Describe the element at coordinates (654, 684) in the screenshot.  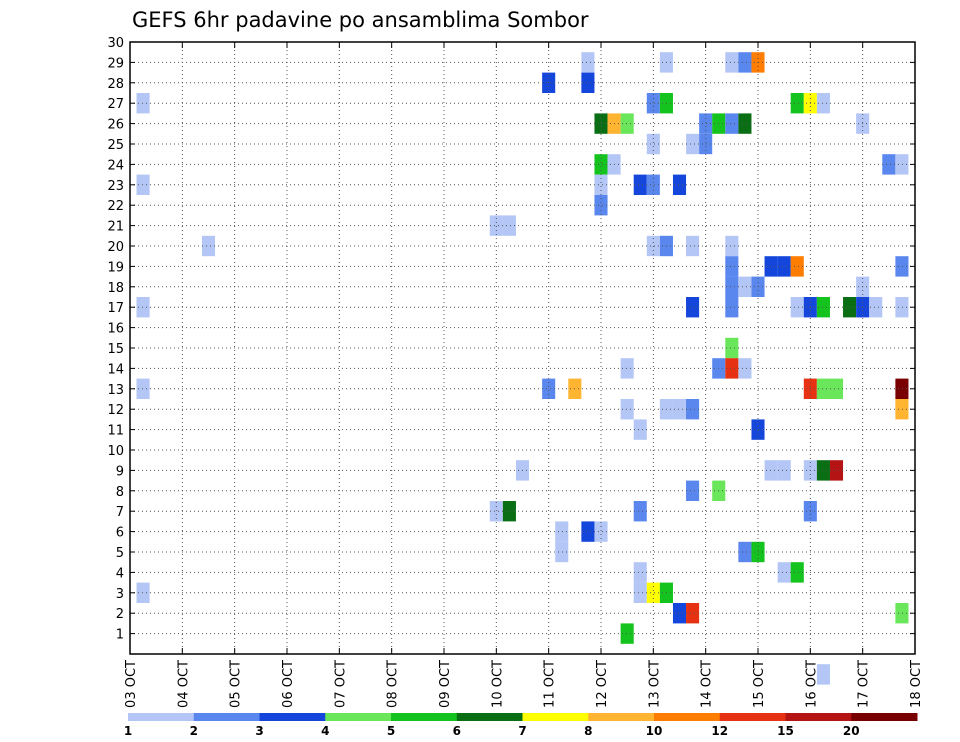
I see `x-tick-label: 13 OCT` at that location.